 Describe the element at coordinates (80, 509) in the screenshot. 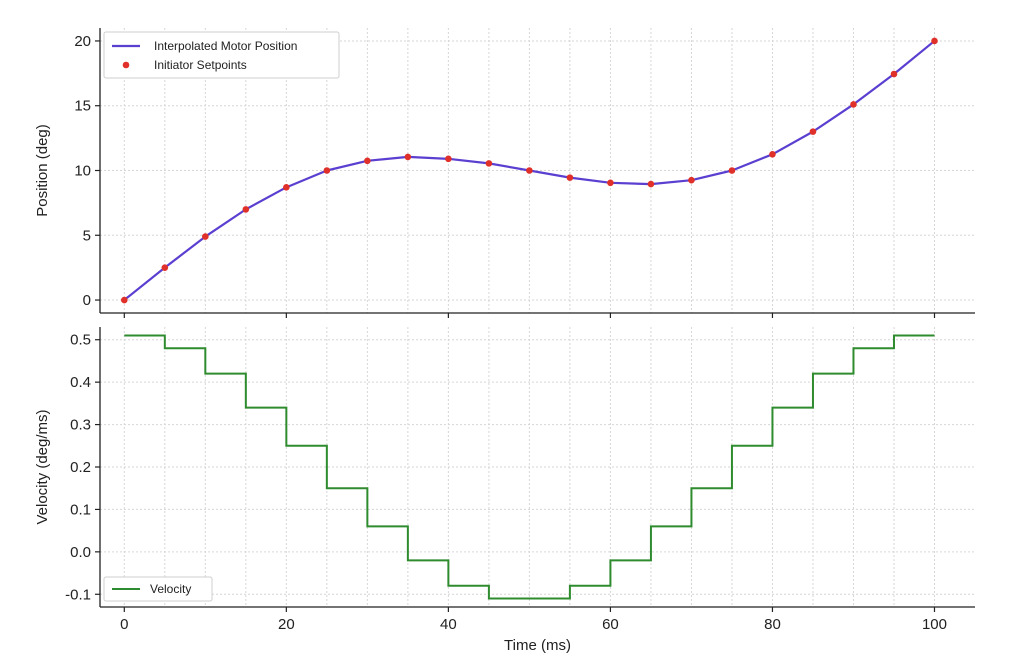

I see `y-tick-label: 0.1` at that location.